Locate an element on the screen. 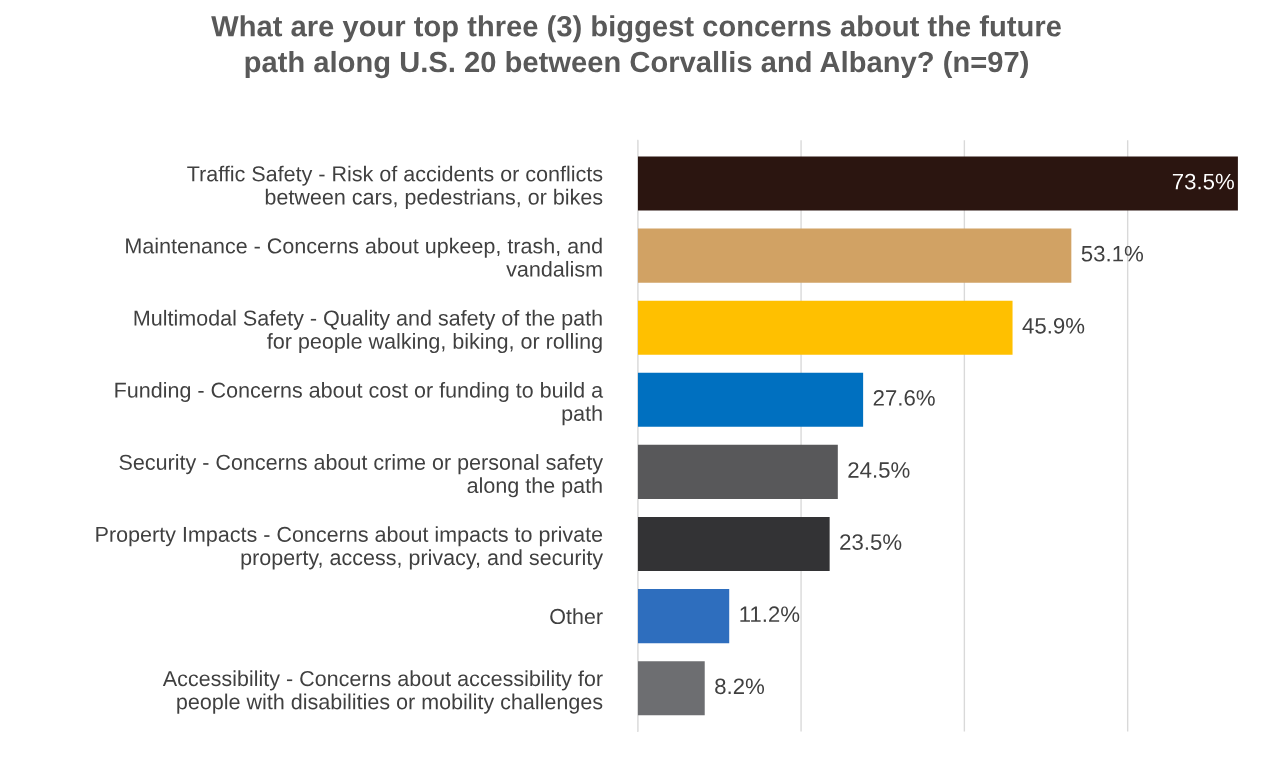 This screenshot has height=758, width=1273. y-tick-label: Property Impacts - Concerns about impacts to private property, access, privacy, and security is located at coordinates (350, 548).